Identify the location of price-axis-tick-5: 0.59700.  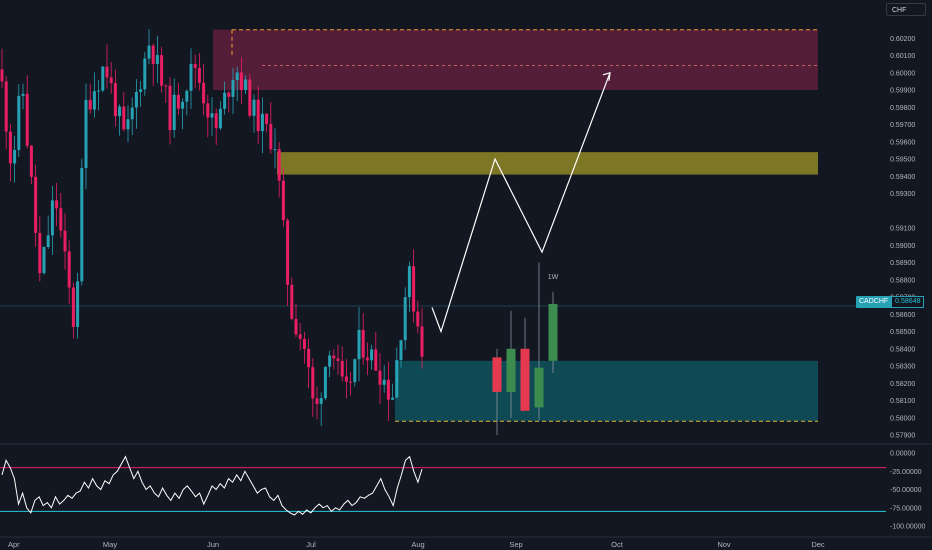
(902, 125).